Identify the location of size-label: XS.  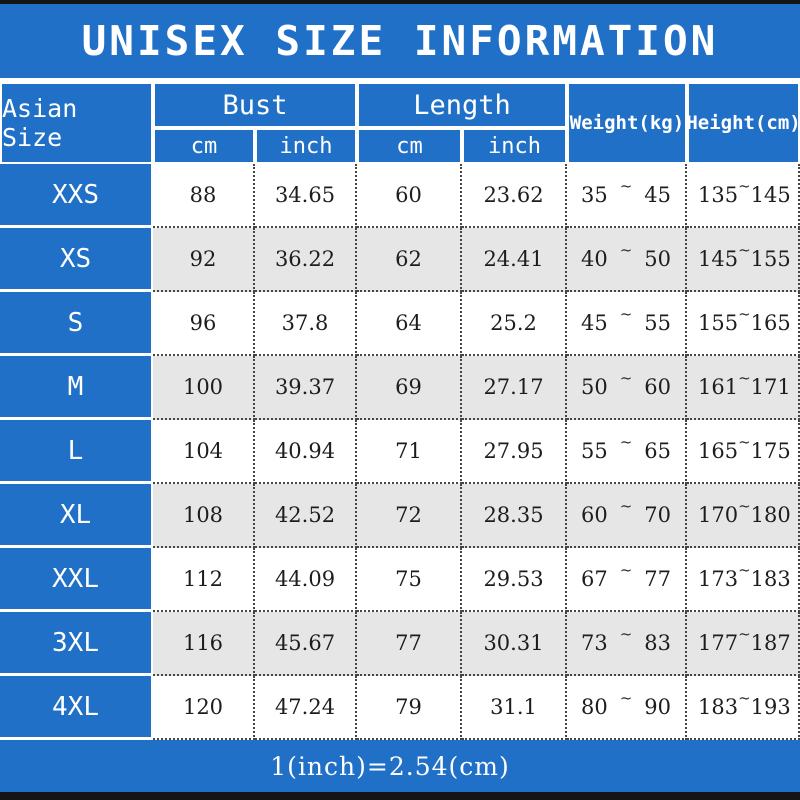
(76, 260).